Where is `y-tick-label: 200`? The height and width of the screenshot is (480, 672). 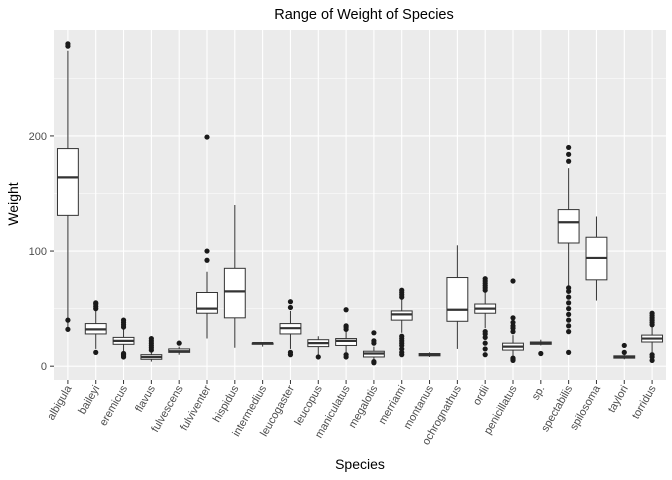
y-tick-label: 200 is located at coordinates (38, 137).